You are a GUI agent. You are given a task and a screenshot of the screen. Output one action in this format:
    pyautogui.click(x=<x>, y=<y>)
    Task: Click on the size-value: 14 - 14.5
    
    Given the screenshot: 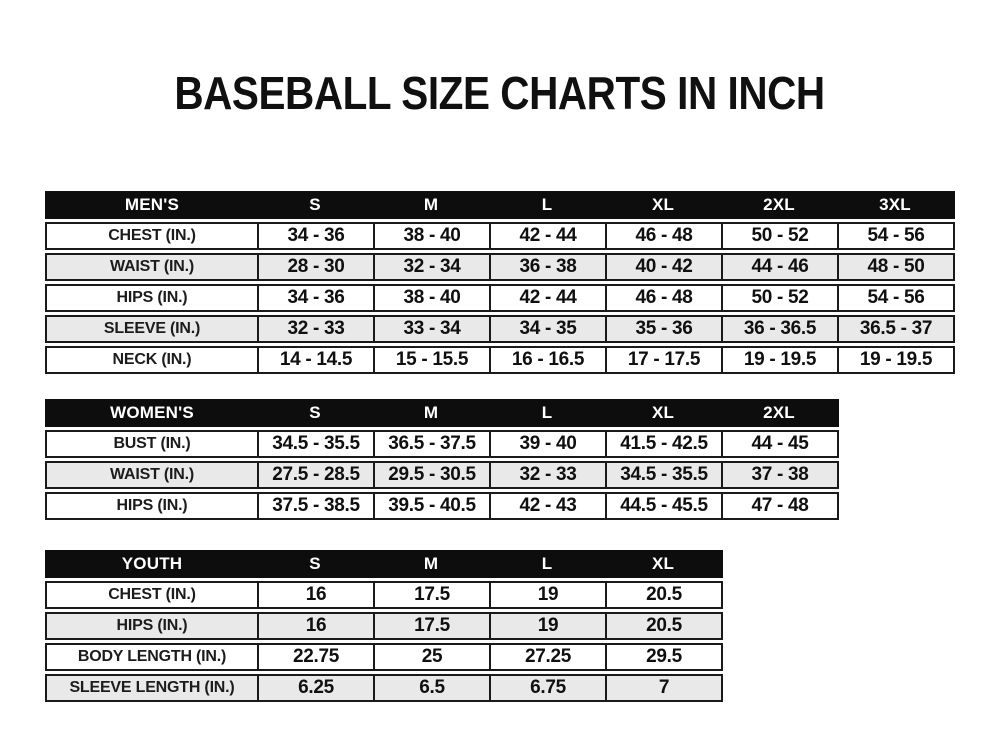 What is the action you would take?
    pyautogui.click(x=315, y=360)
    